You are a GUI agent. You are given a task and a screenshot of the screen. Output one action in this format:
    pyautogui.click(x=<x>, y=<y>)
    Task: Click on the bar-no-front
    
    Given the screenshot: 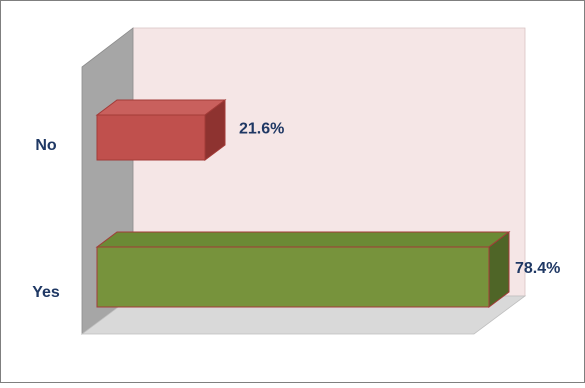 What is the action you would take?
    pyautogui.click(x=151, y=137)
    